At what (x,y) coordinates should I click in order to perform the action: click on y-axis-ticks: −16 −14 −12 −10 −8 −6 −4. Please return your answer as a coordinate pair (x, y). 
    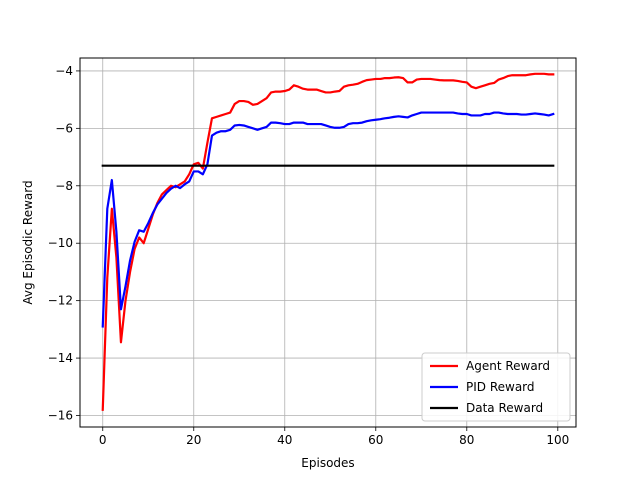
    Looking at the image, I should click on (64, 243).